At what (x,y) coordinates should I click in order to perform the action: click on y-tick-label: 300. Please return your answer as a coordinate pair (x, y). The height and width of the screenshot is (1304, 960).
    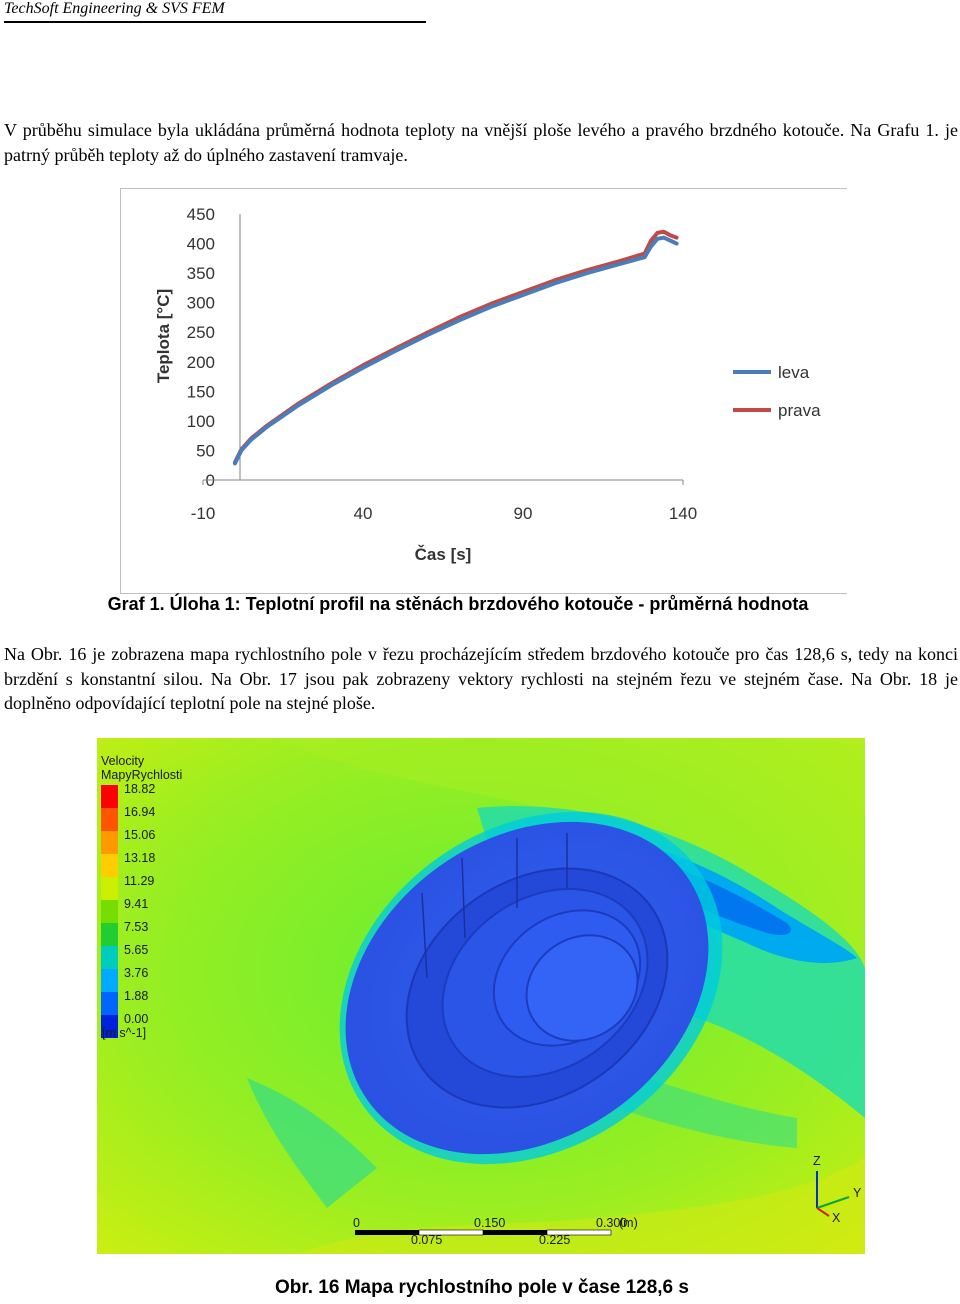
    Looking at the image, I should click on (201, 303).